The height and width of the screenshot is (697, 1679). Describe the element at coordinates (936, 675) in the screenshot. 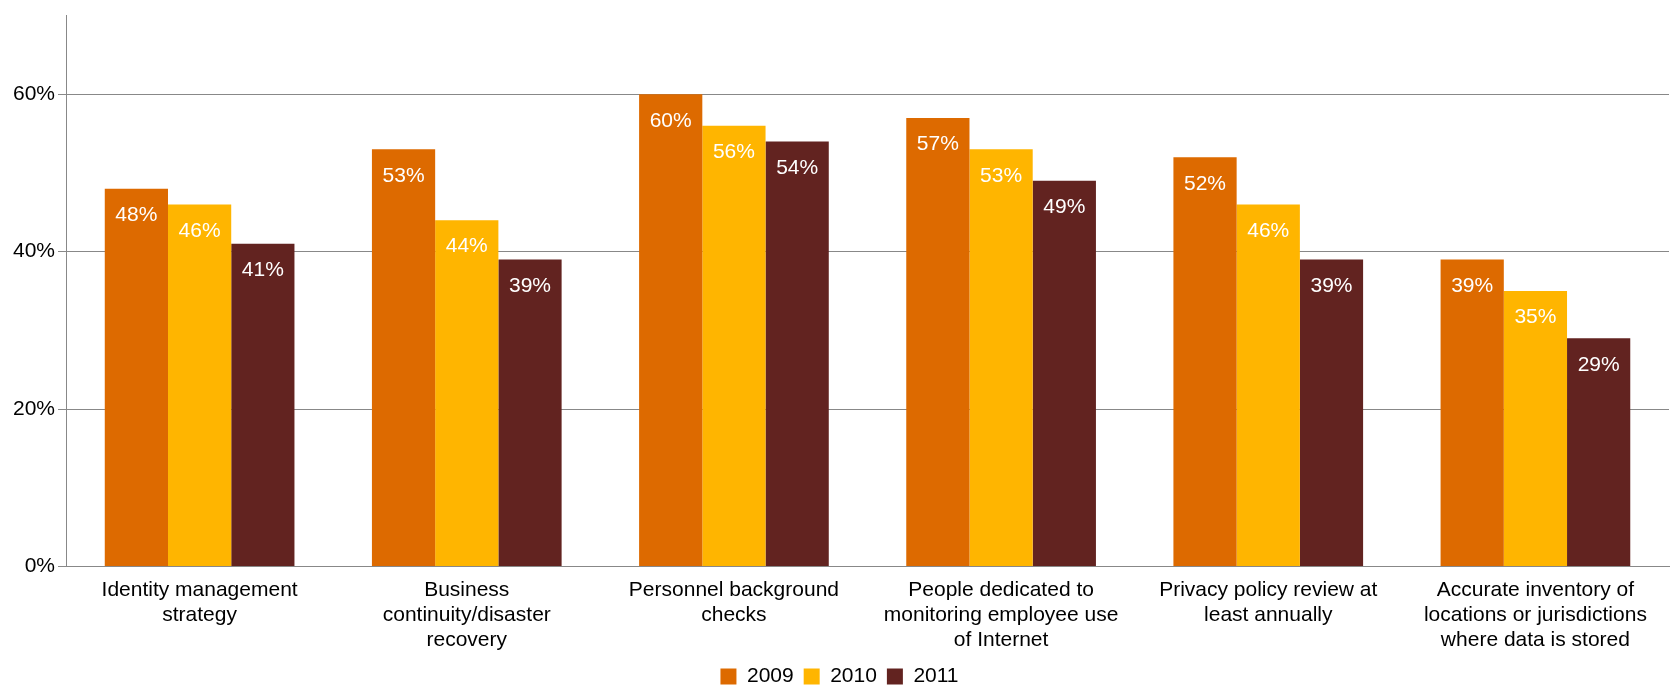

I see `legend-label: 2011` at that location.